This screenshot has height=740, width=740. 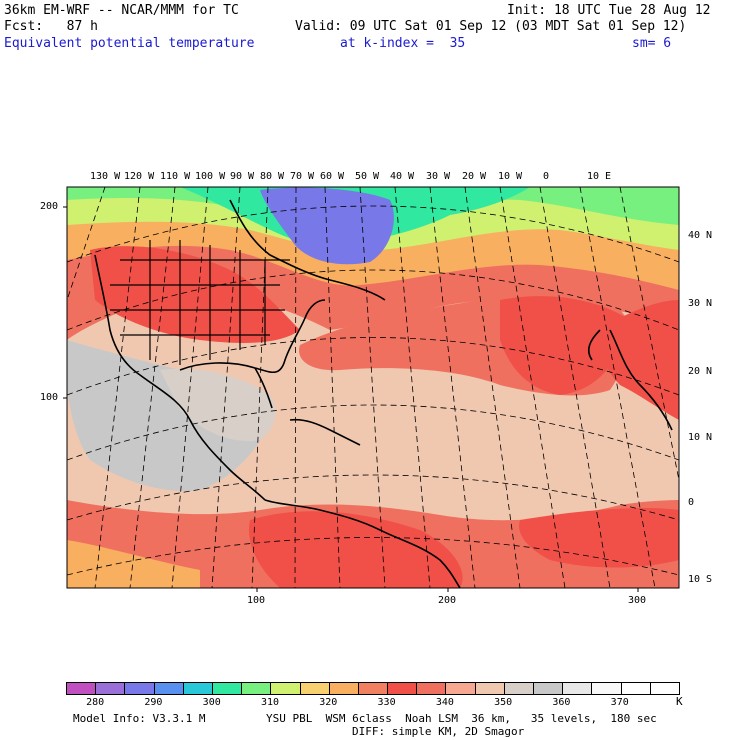 What do you see at coordinates (139, 718) in the screenshot?
I see `model-info: Model Info: V3.3.1 M` at bounding box center [139, 718].